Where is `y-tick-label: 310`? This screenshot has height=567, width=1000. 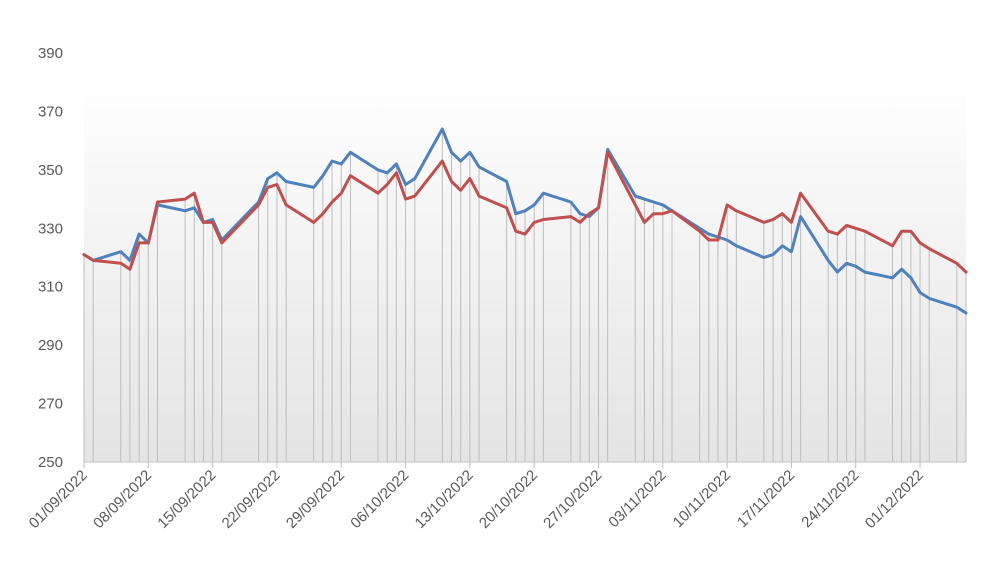 y-tick-label: 310 is located at coordinates (50, 287).